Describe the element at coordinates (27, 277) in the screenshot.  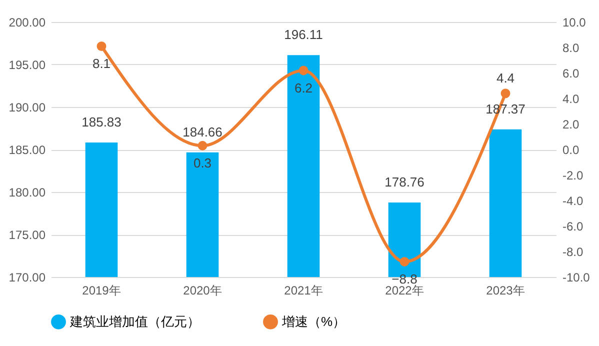
I see `y-tick-label: 170.00` at that location.